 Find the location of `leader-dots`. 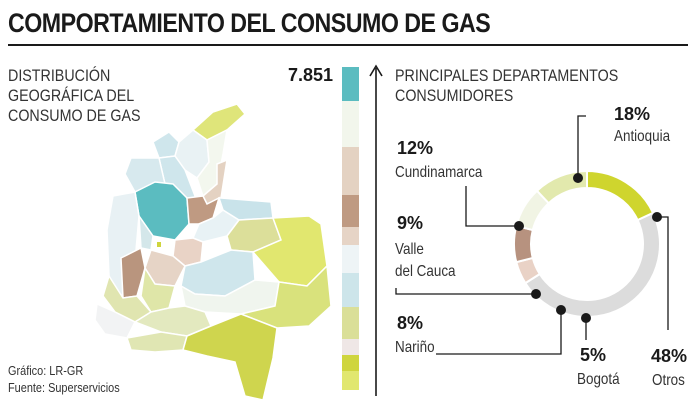

leader-dots is located at coordinates (588, 248).